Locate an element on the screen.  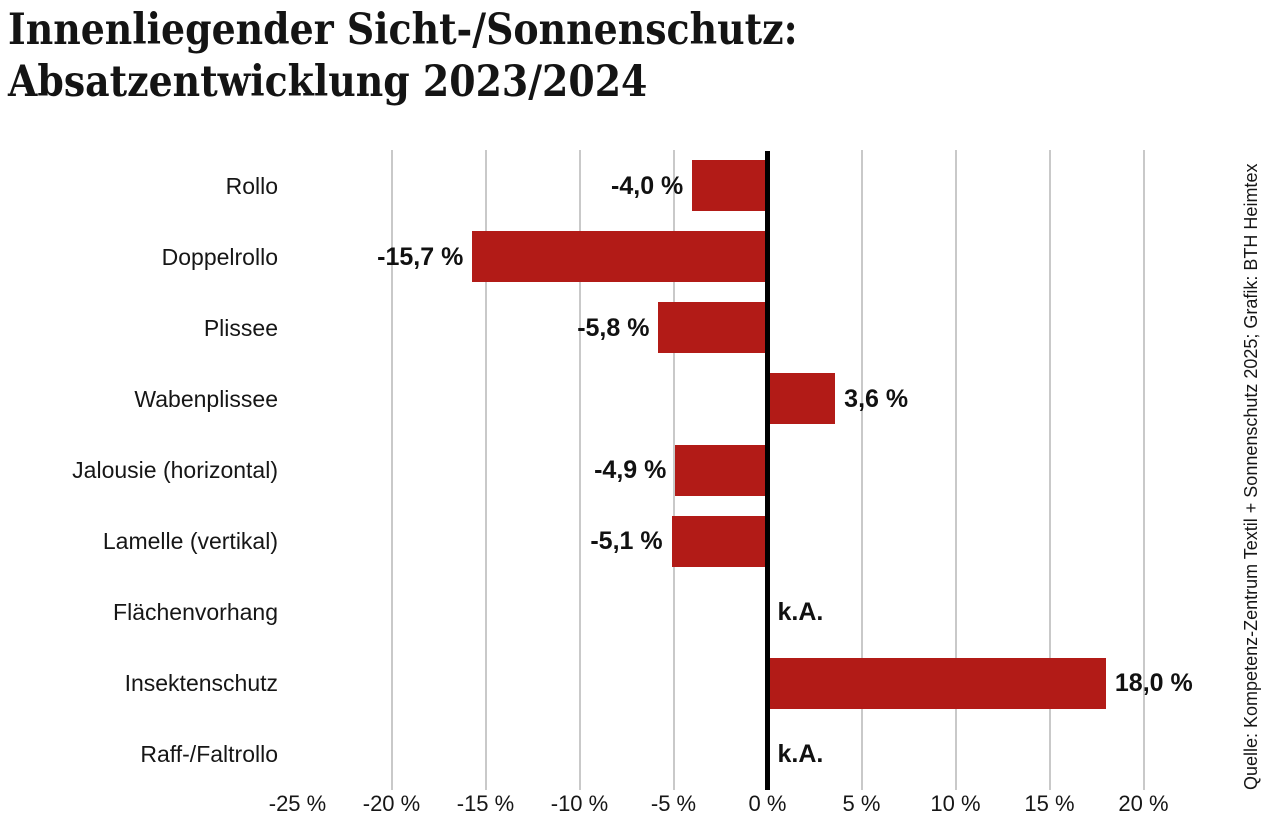
x-tick-label: -25 % is located at coordinates (297, 803).